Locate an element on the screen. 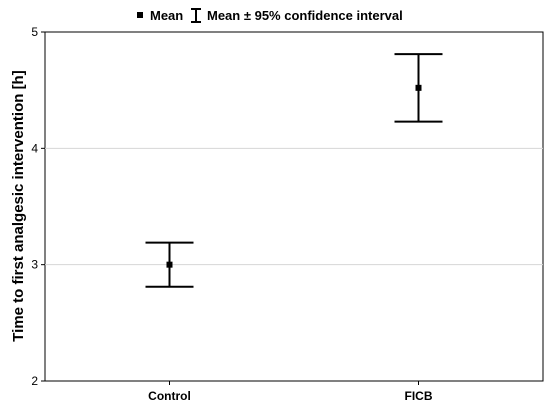  x-axis-ticks: Control FICB is located at coordinates (290, 392).